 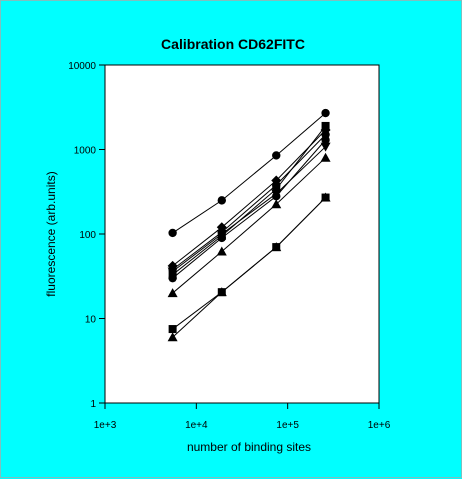 What do you see at coordinates (242, 417) in the screenshot?
I see `x-axis: 1e+3 1e+4 1e+5 1e+6` at bounding box center [242, 417].